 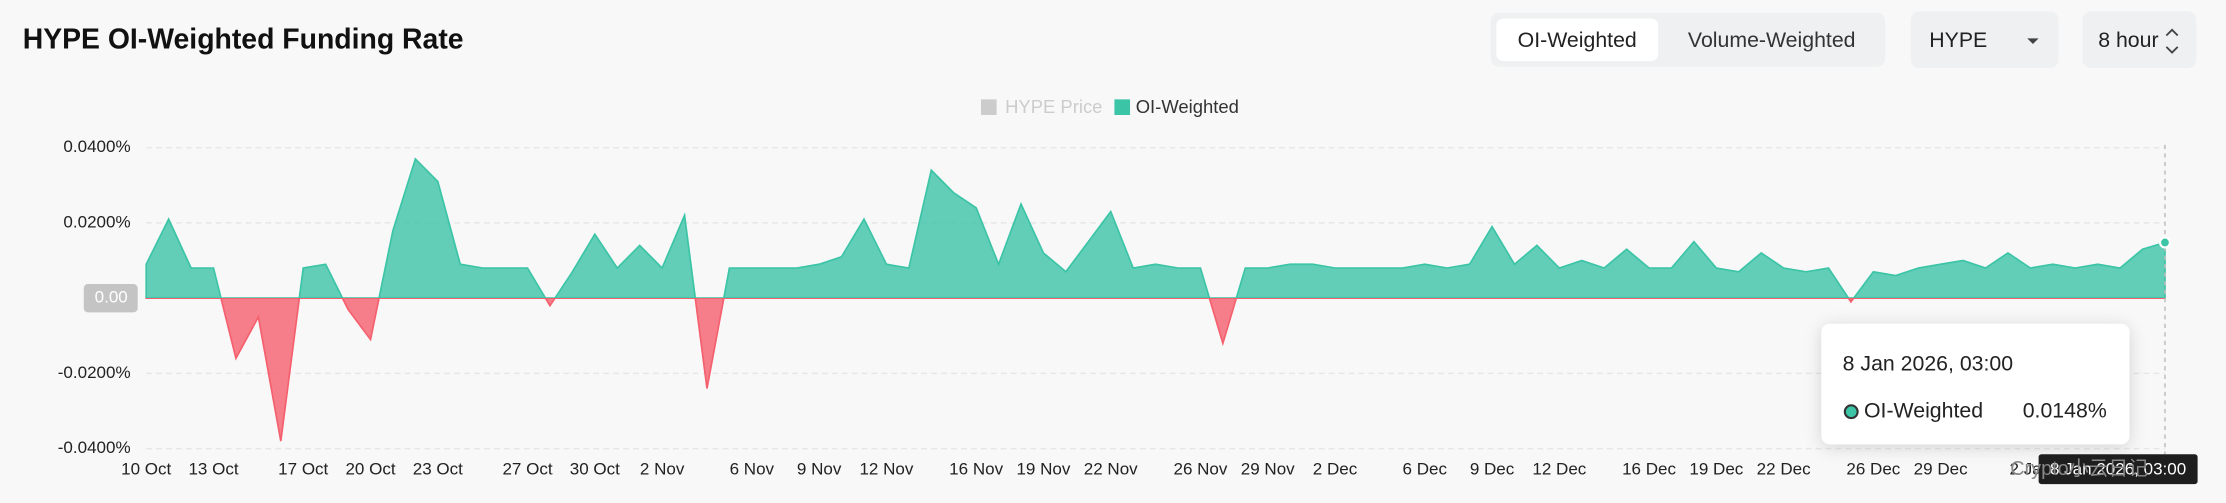 What do you see at coordinates (527, 468) in the screenshot?
I see `x-tick-label: 27 Oct` at bounding box center [527, 468].